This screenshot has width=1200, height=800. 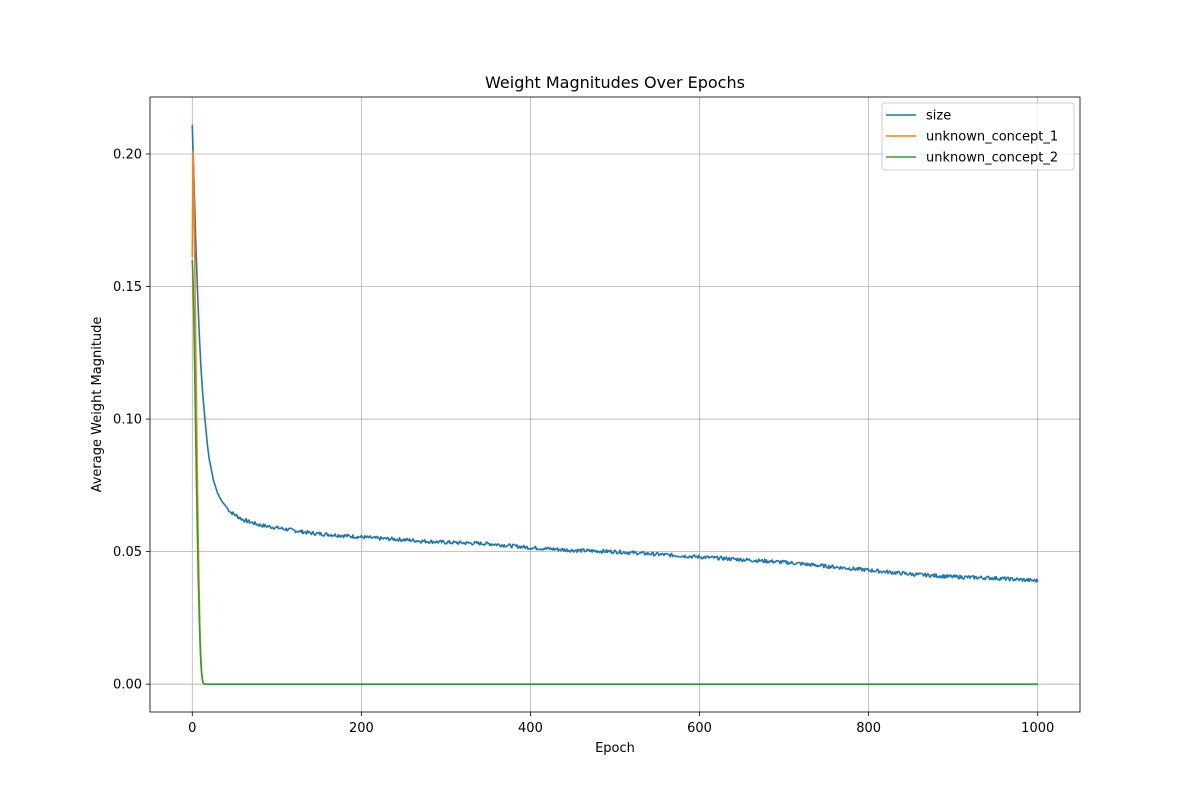 I want to click on legend: size unknown_concept_1 unknown_concept_2, so click(x=978, y=136).